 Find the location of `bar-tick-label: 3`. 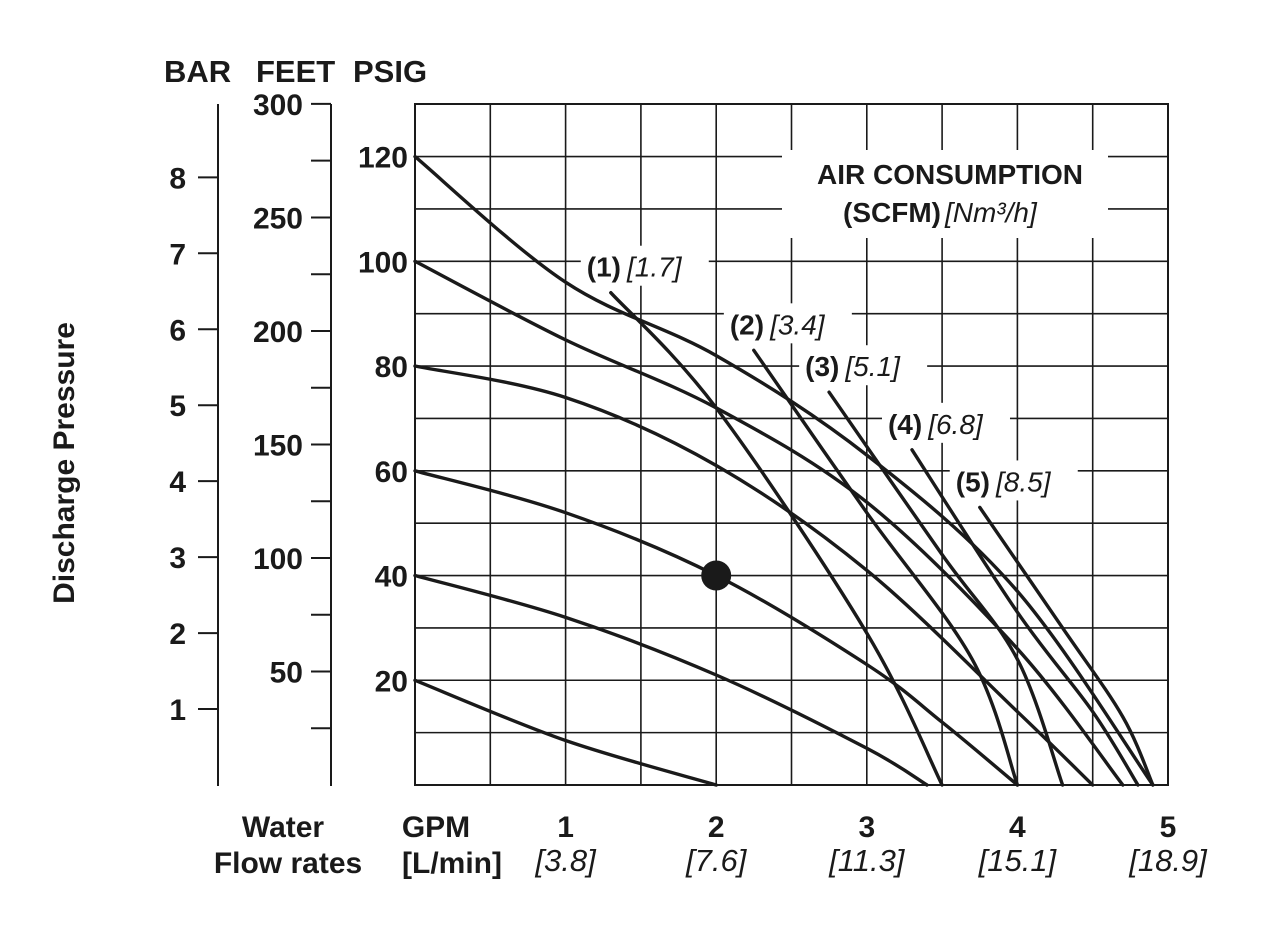

bar-tick-label: 3 is located at coordinates (177, 558).